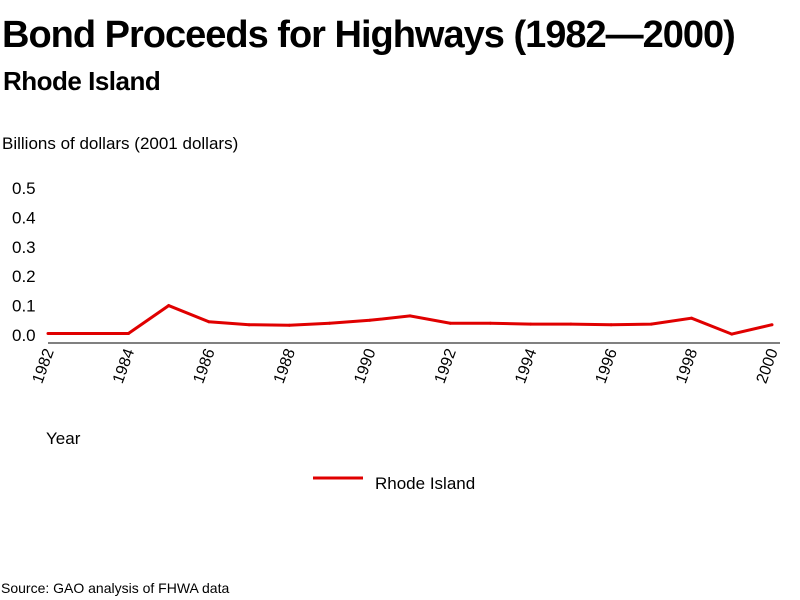 This screenshot has width=800, height=600. What do you see at coordinates (607, 365) in the screenshot?
I see `x-tick-label: 1996` at bounding box center [607, 365].